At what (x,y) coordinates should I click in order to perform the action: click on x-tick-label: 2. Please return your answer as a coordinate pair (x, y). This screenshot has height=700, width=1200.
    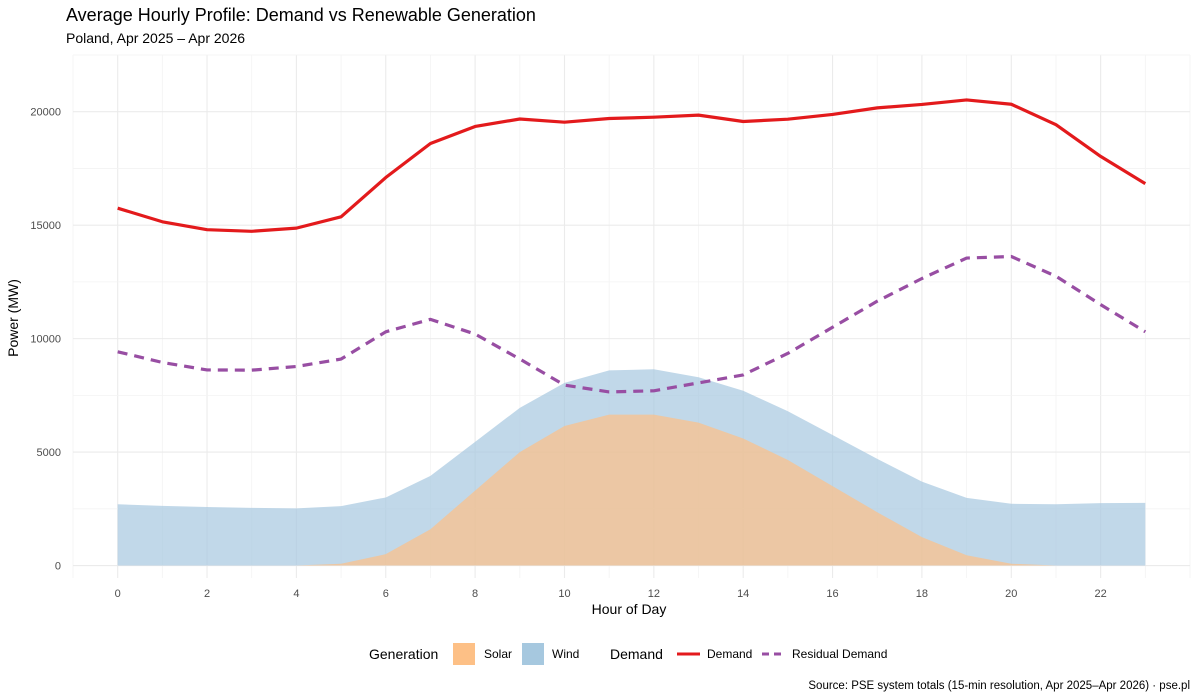
    Looking at the image, I should click on (207, 594).